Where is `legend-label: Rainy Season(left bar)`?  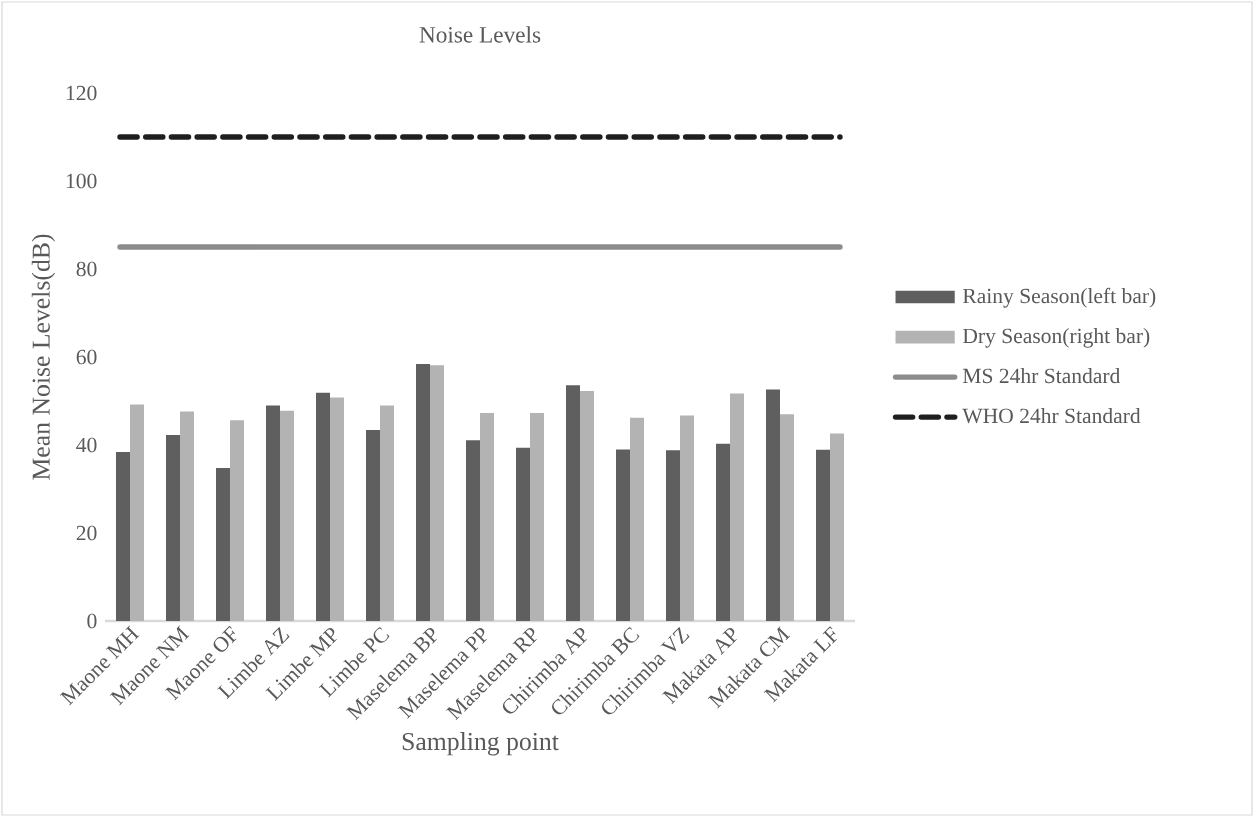 legend-label: Rainy Season(left bar) is located at coordinates (1059, 297).